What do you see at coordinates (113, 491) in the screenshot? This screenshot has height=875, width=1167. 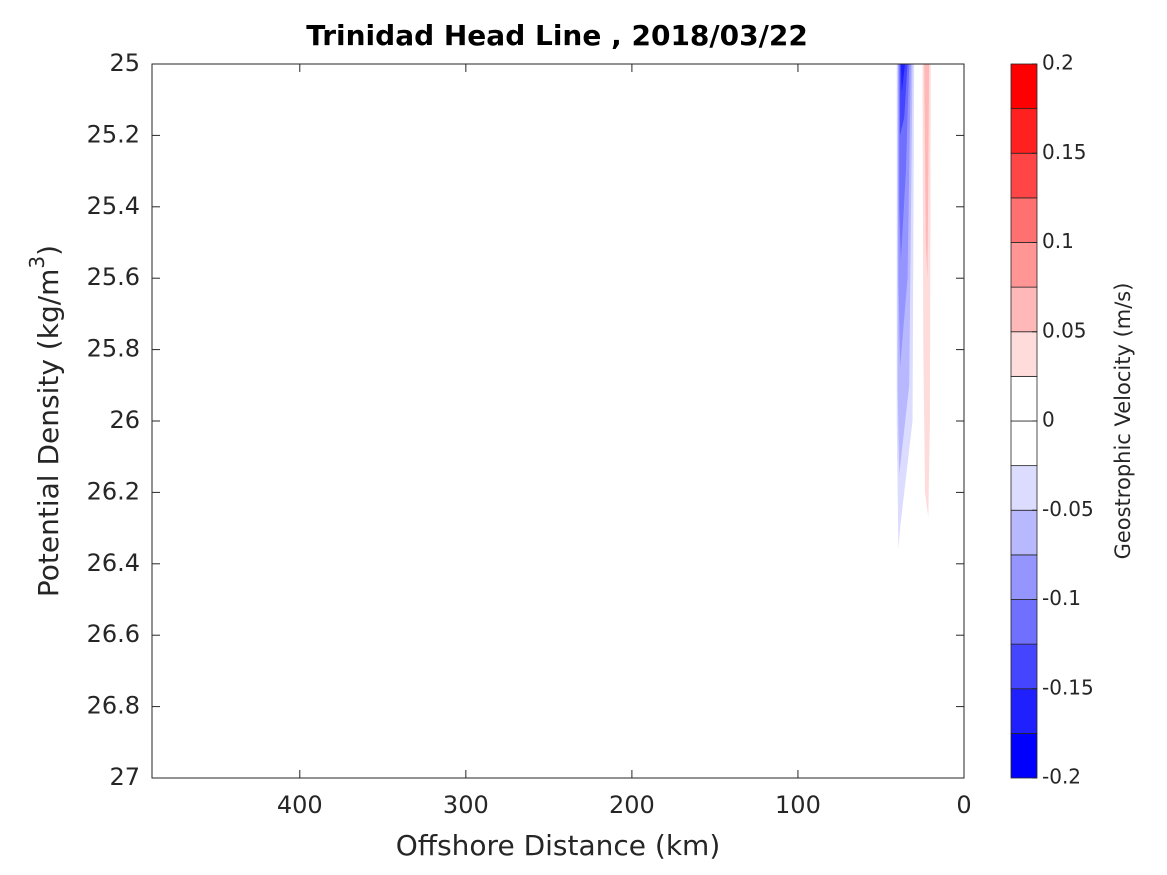 I see `y-tick-label: 26.2` at bounding box center [113, 491].